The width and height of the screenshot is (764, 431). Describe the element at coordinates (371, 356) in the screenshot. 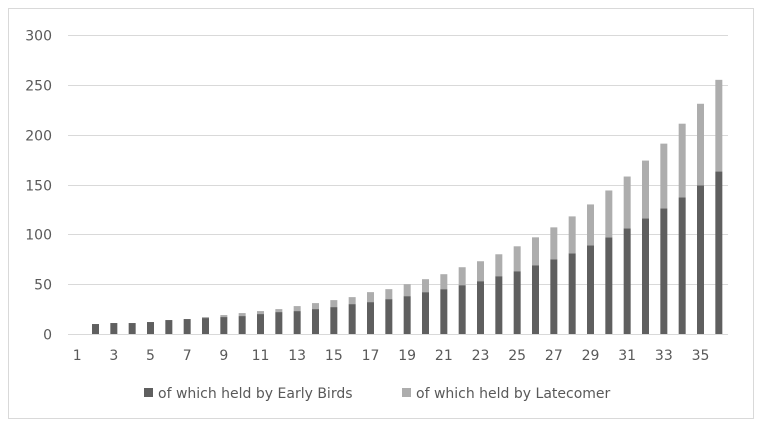

I see `x-tick-label: 17` at that location.